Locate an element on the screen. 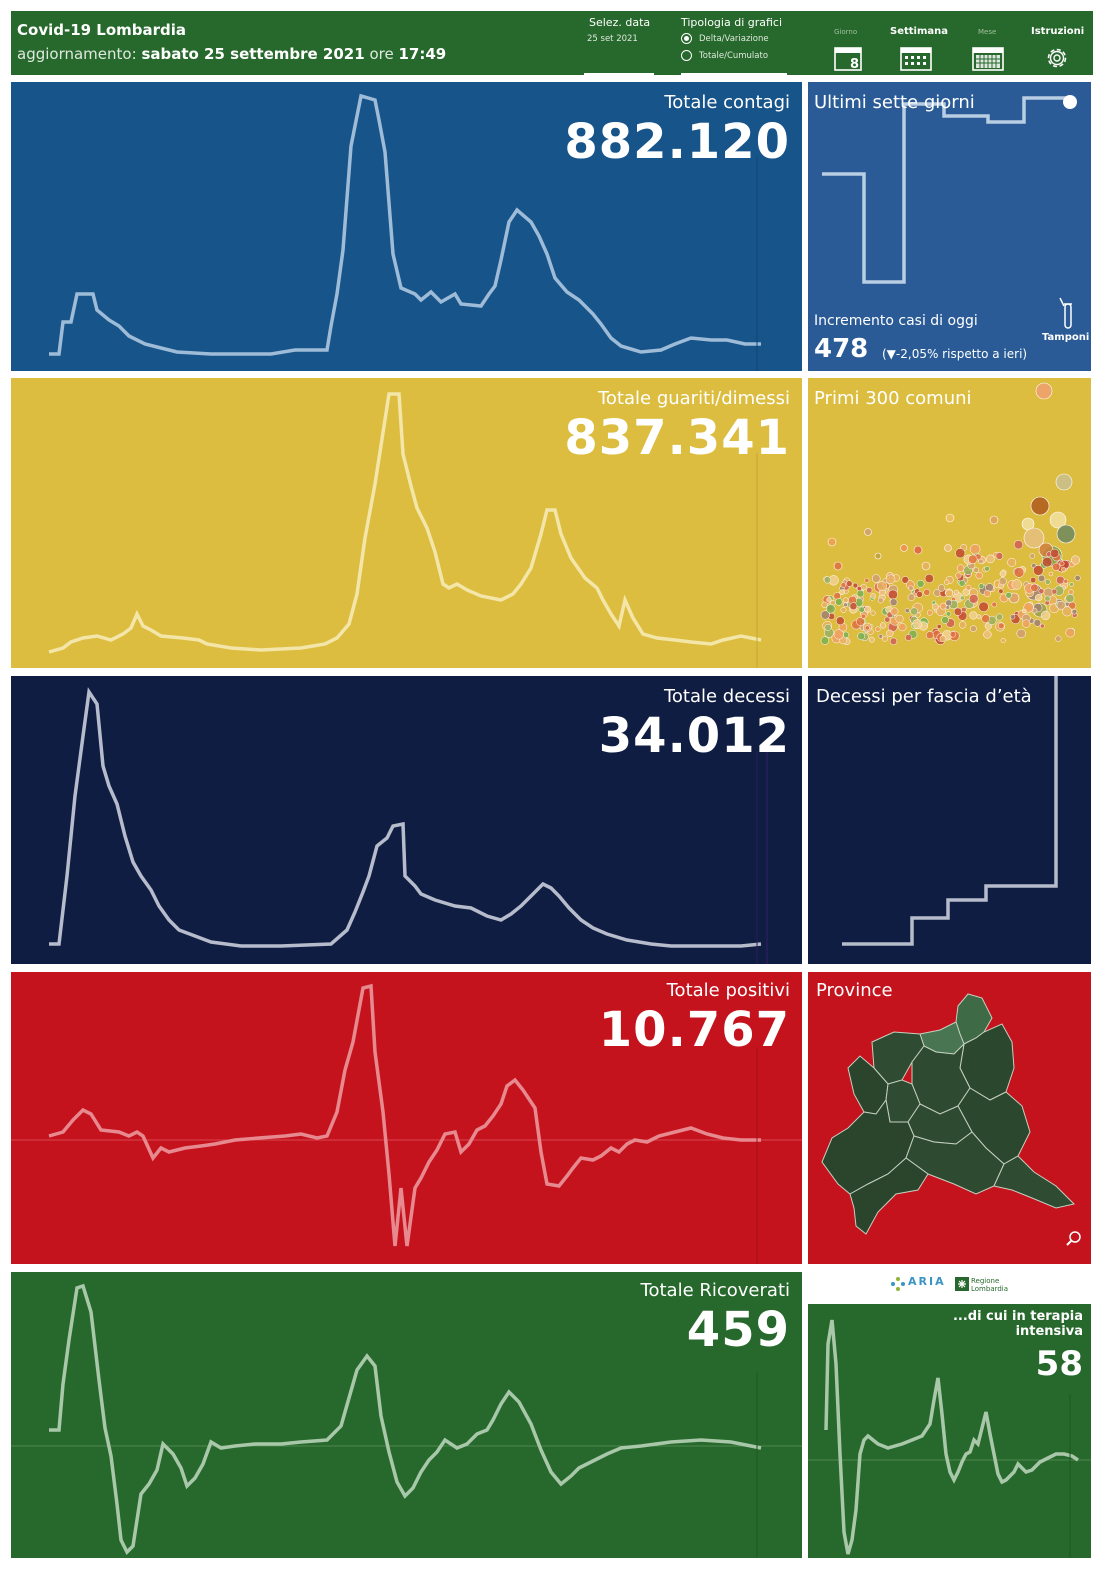 The width and height of the screenshot is (1109, 1579). panel-title: Totale decessi is located at coordinates (726, 696).